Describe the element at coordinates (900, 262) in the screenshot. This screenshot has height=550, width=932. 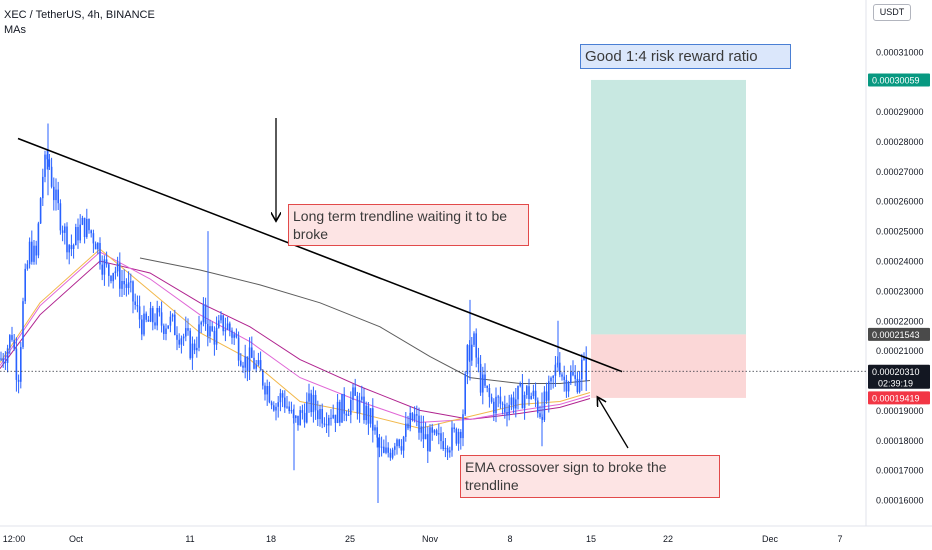
I see `y-tick-label: 0.00024000` at that location.